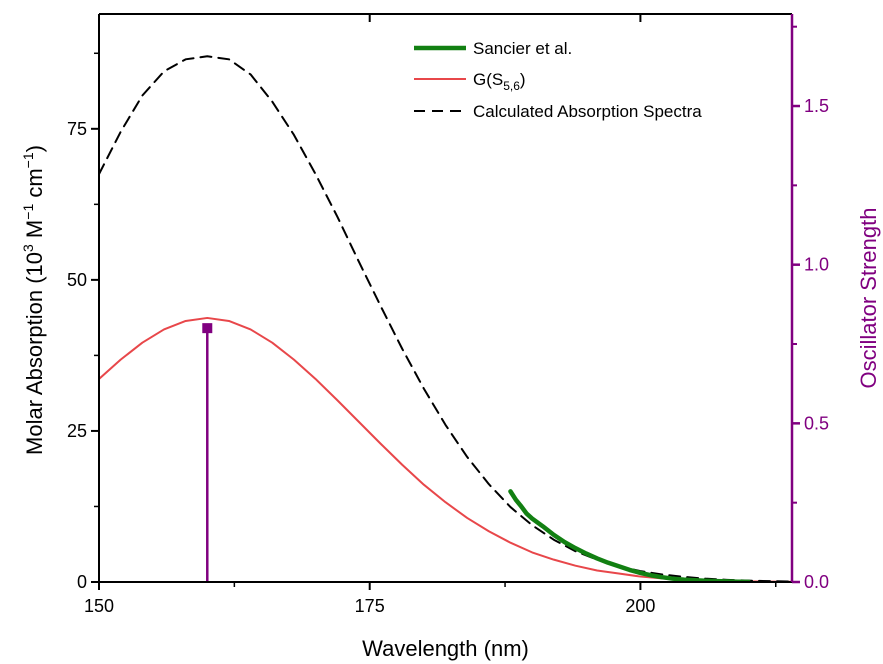 The width and height of the screenshot is (883, 664). Describe the element at coordinates (816, 106) in the screenshot. I see `y2-tick-label: 1.5` at that location.